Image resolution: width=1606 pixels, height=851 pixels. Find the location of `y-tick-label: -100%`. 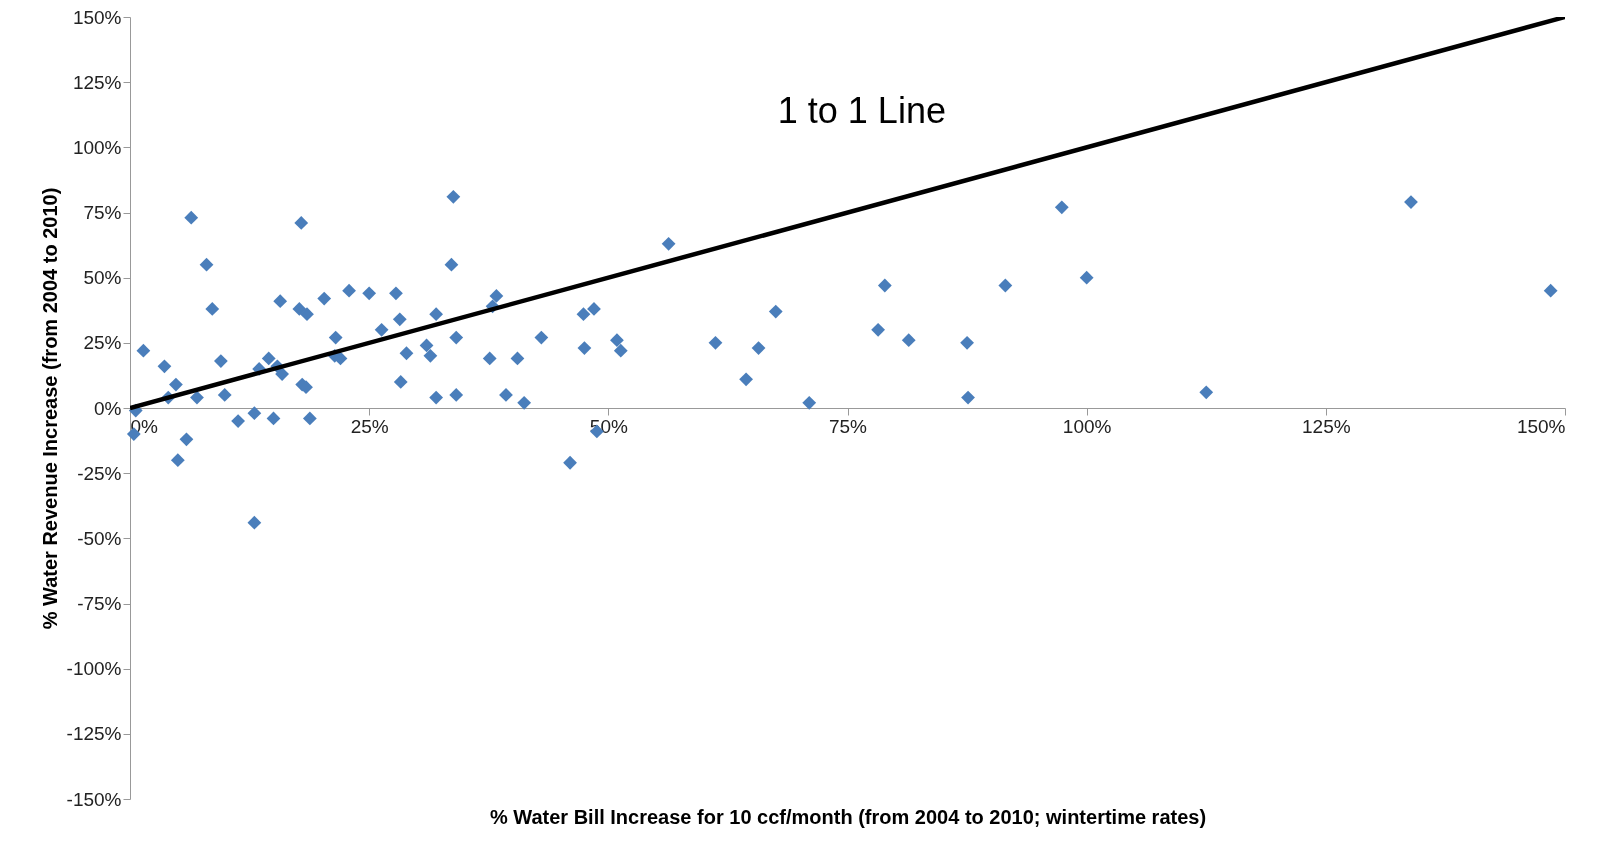

y-tick-label: -100% is located at coordinates (94, 669).